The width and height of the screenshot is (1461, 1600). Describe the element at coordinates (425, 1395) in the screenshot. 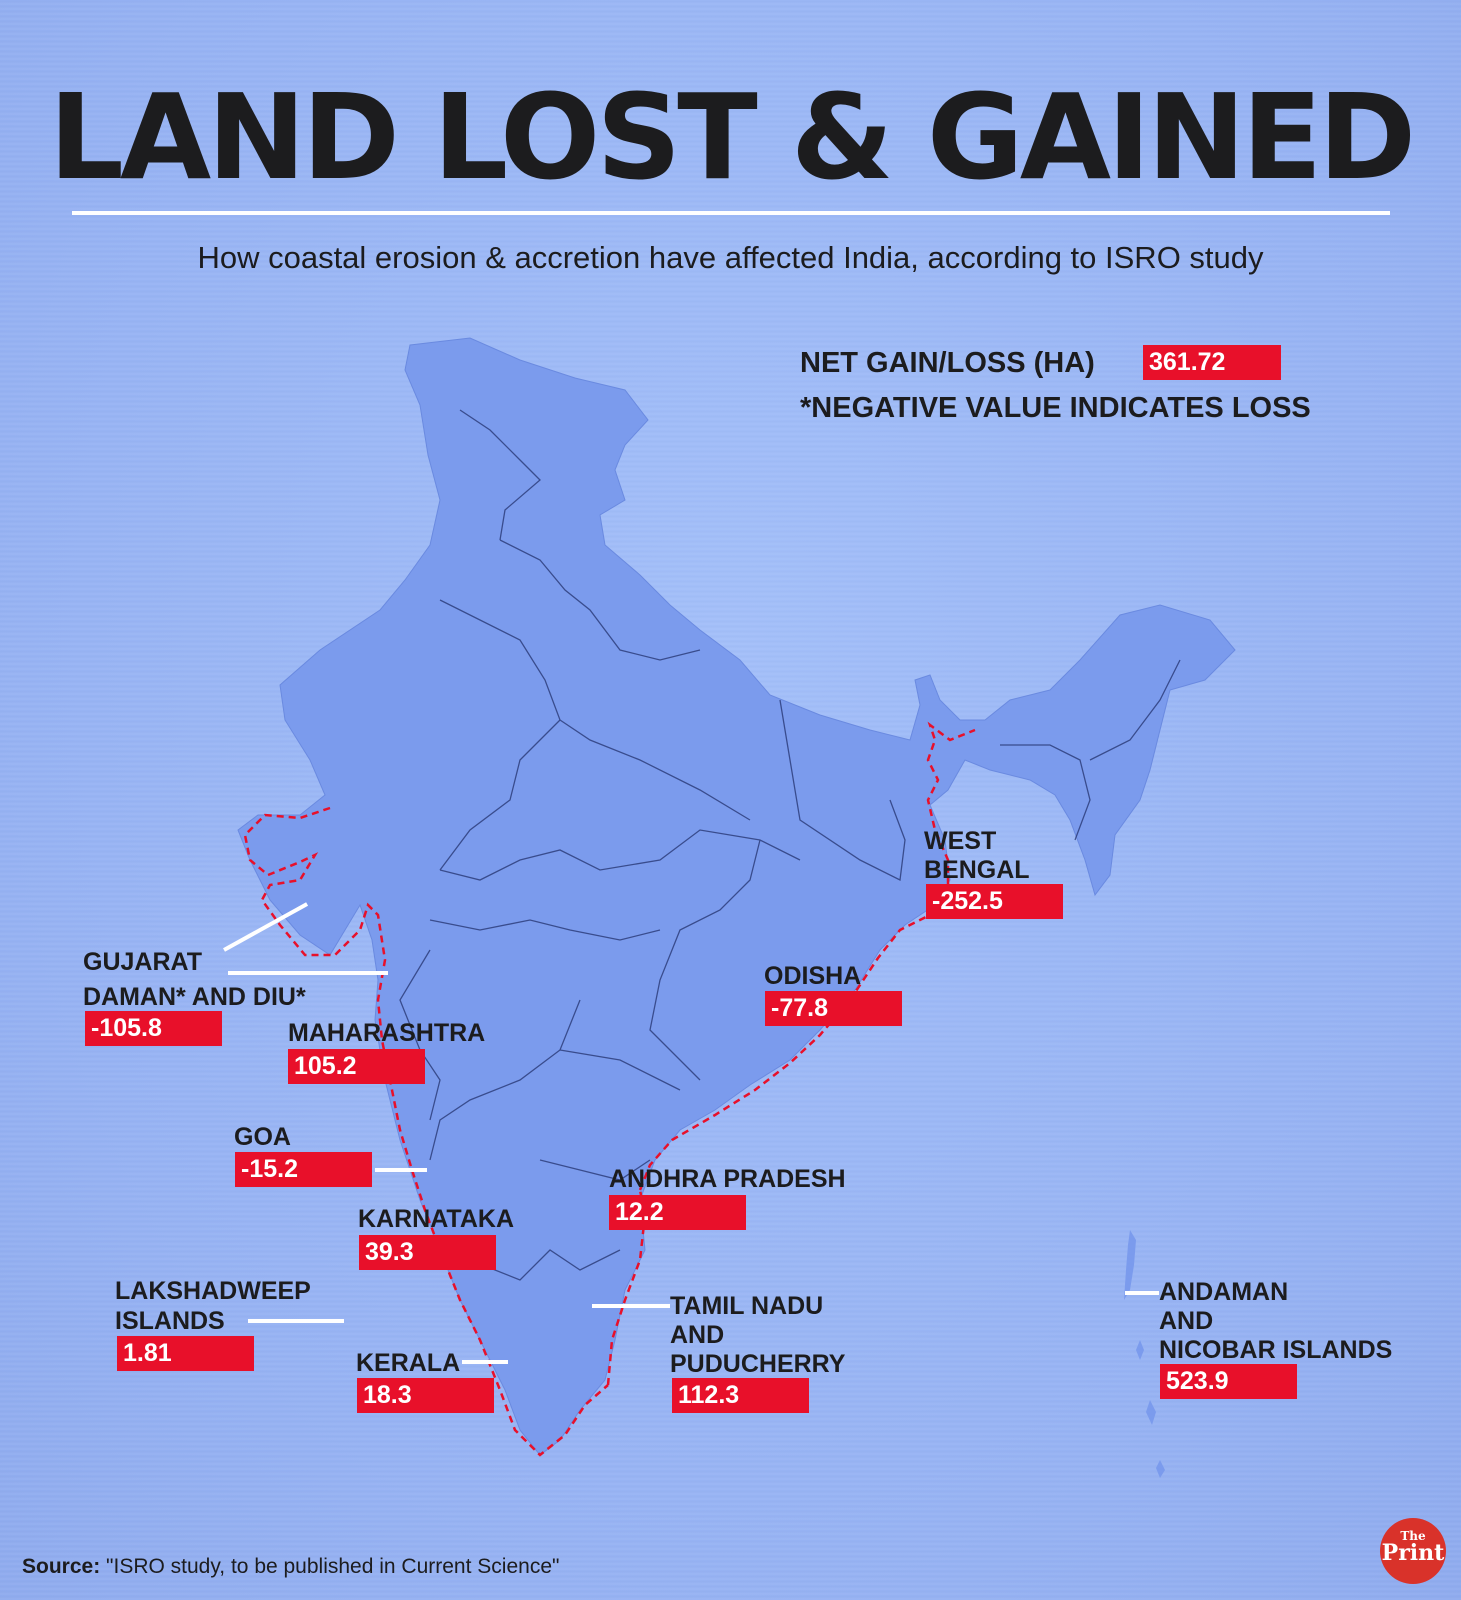

I see `kerala-value: 18.3` at that location.